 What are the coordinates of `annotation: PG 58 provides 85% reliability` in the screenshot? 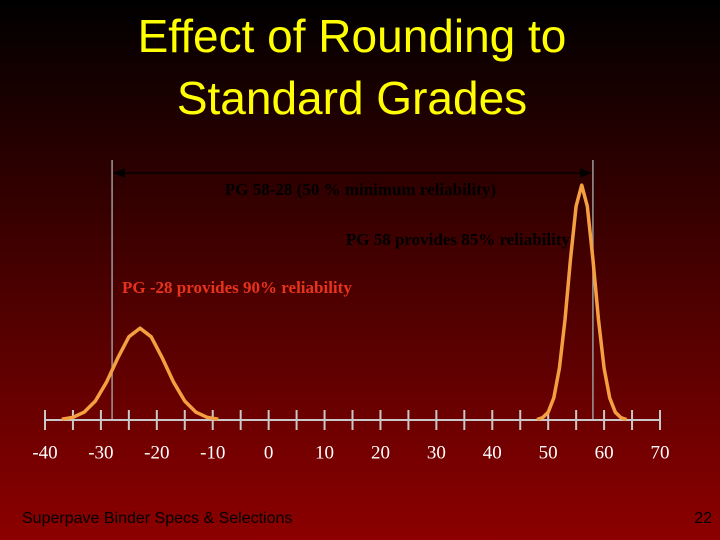 It's located at (458, 239).